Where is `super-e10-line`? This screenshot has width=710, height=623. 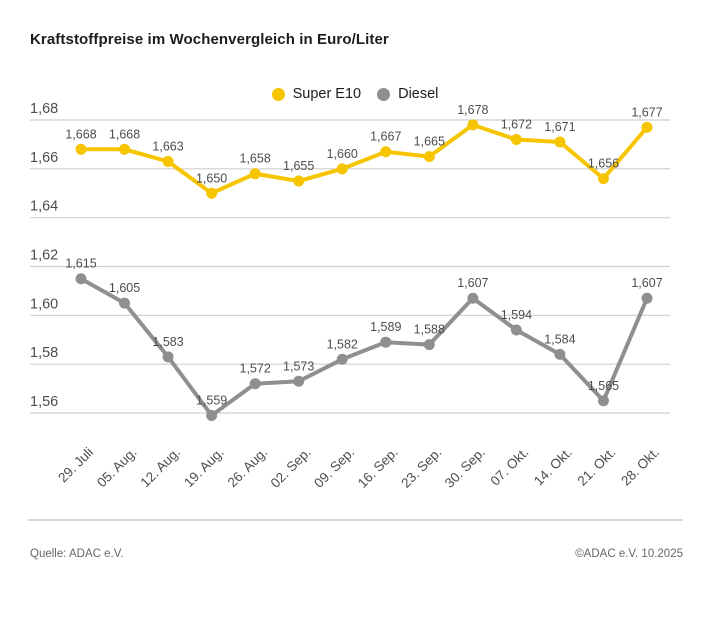
super-e10-line is located at coordinates (364, 159).